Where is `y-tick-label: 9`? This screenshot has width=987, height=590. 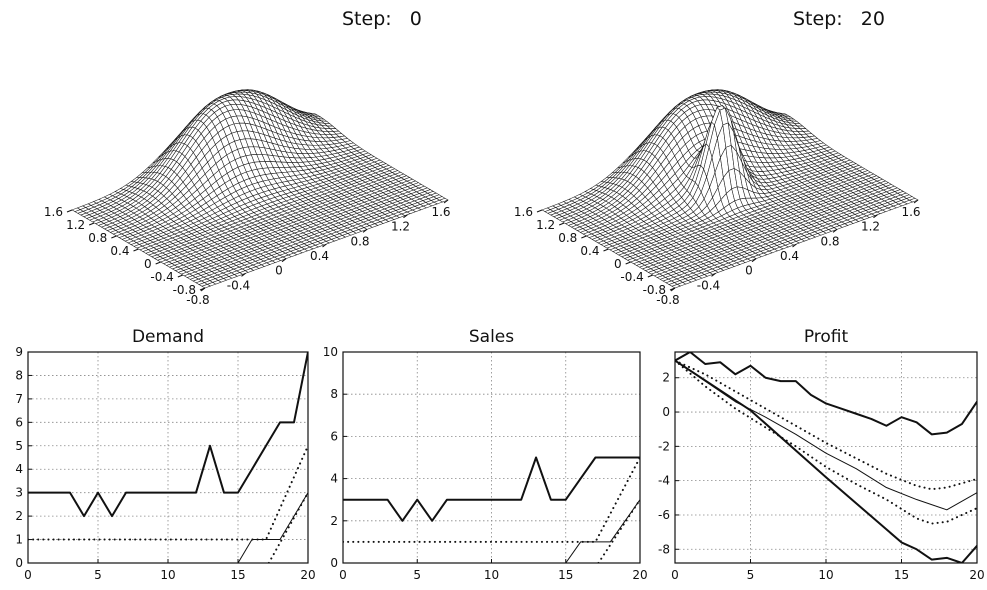
y-tick-label: 9 is located at coordinates (19, 352).